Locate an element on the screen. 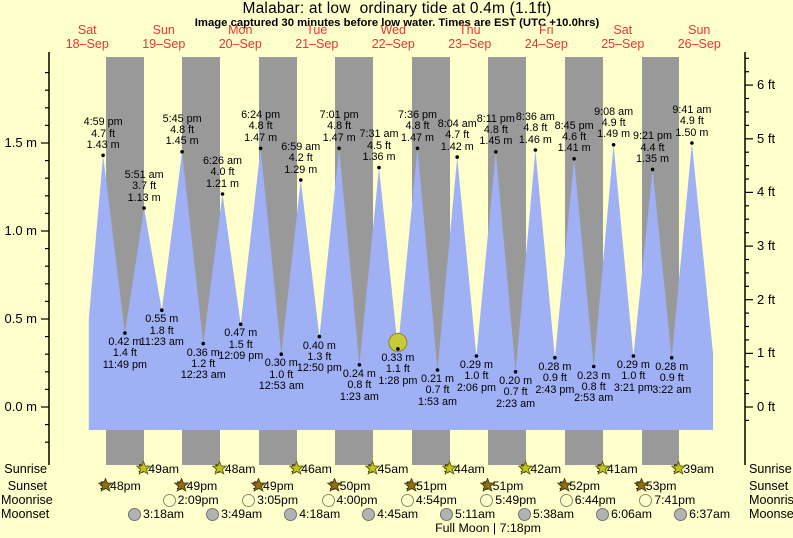 This screenshot has width=793, height=538. annotation-line: 12:50 pm is located at coordinates (319, 368).